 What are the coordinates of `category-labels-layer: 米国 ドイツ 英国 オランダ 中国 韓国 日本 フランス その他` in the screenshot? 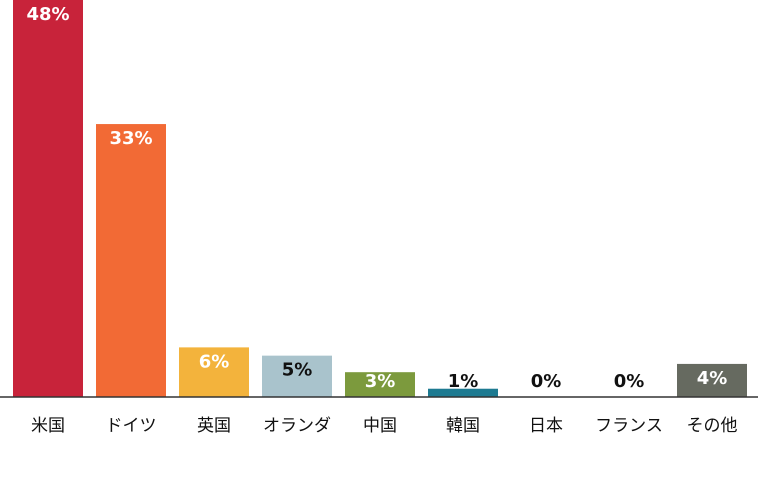 It's located at (384, 426).